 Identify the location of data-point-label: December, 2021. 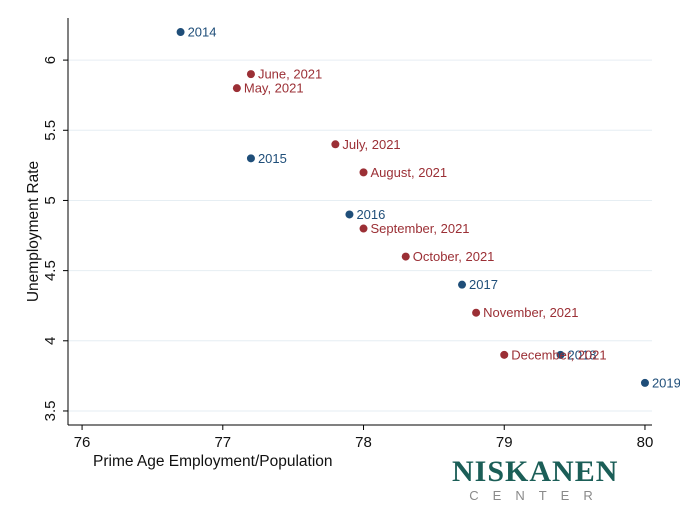
(558, 354).